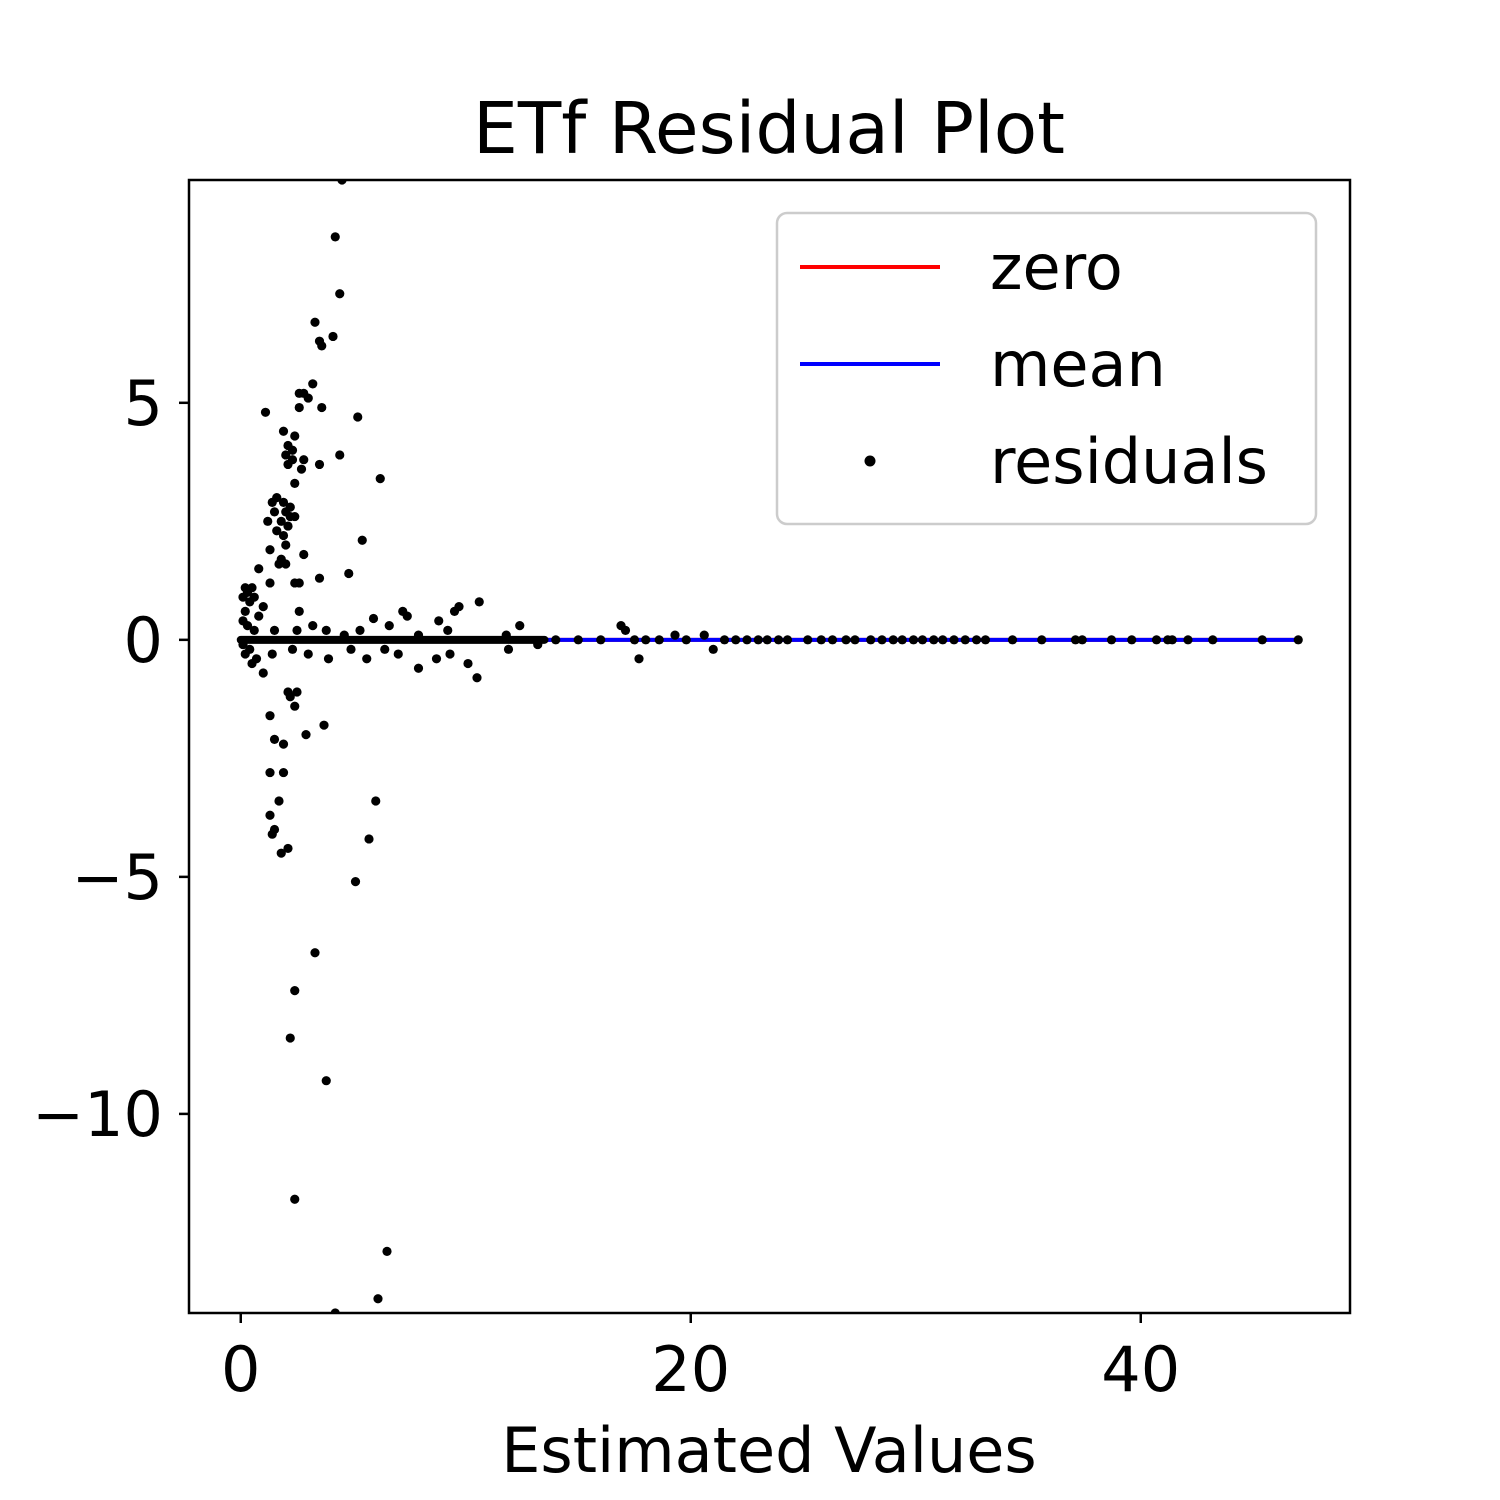 The height and width of the screenshot is (1500, 1500). I want to click on y-tick-label: −10, so click(97, 1114).